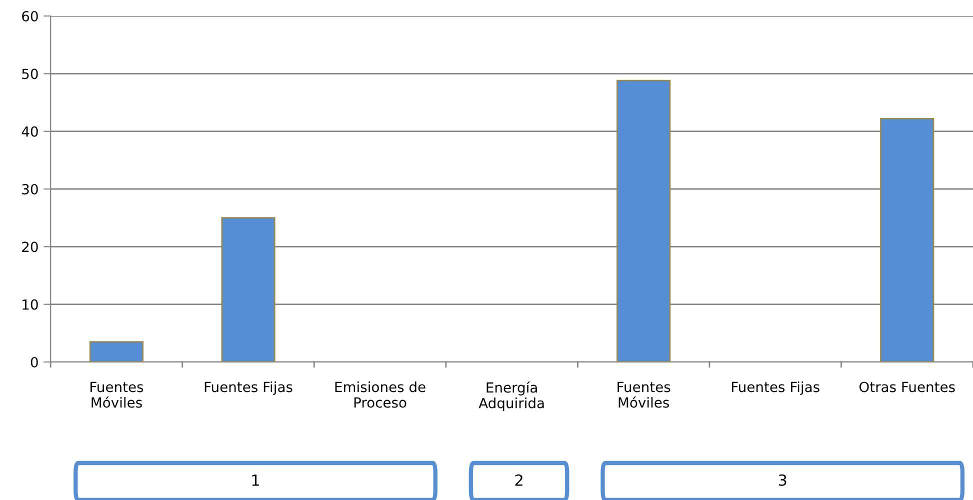 The height and width of the screenshot is (500, 973). Describe the element at coordinates (30, 16) in the screenshot. I see `y-tick-label: 60` at that location.